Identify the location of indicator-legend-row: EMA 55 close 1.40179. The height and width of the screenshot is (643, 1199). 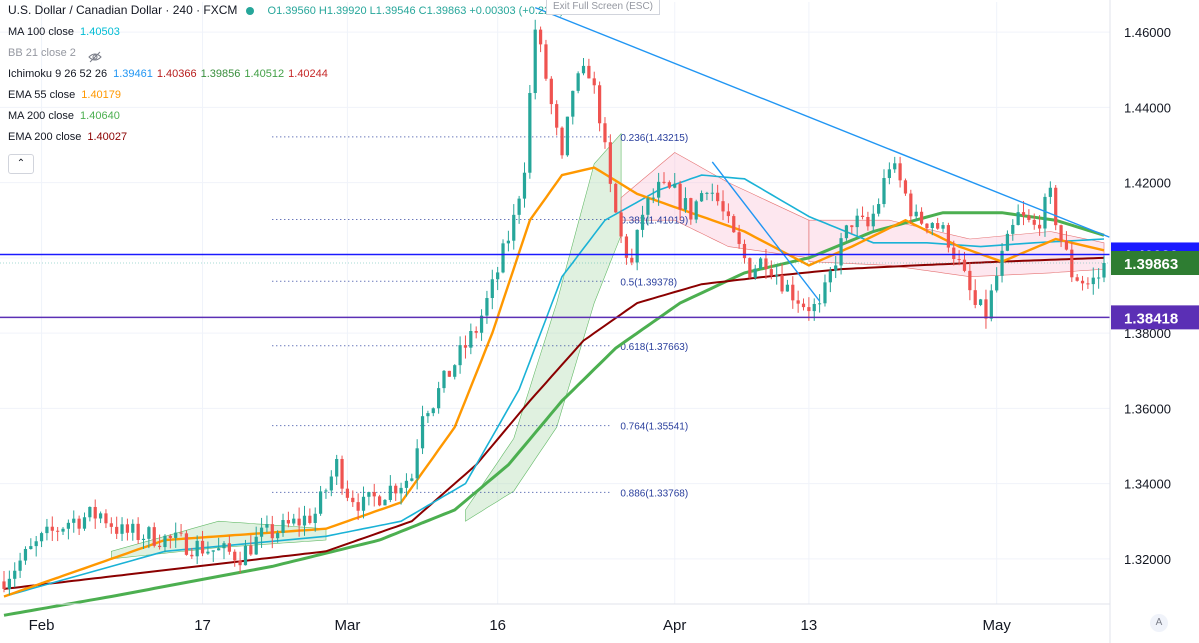
(64, 95).